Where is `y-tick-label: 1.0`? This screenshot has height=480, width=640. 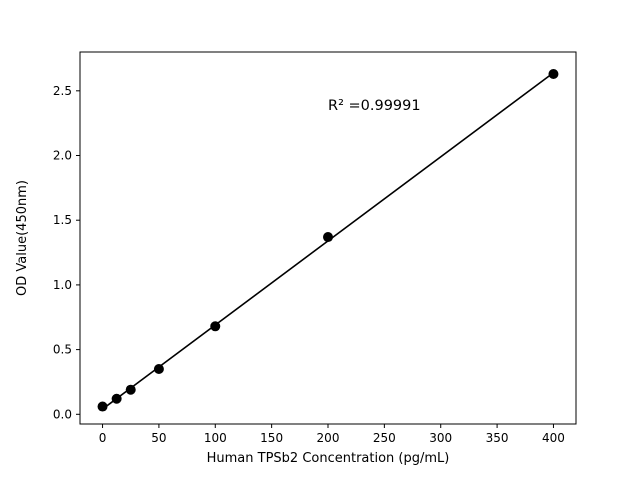 y-tick-label: 1.0 is located at coordinates (62, 285).